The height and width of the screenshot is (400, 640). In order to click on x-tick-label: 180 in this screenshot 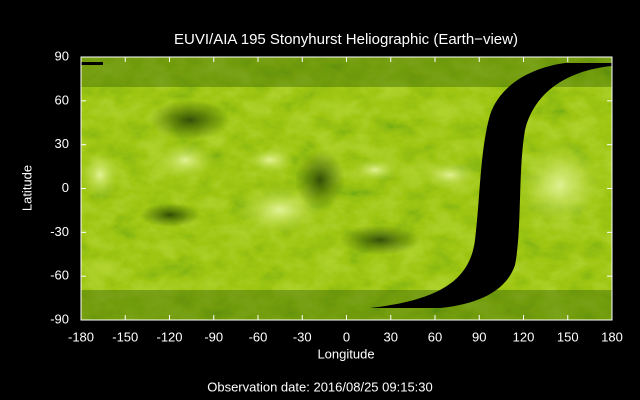, I will do `click(612, 336)`.